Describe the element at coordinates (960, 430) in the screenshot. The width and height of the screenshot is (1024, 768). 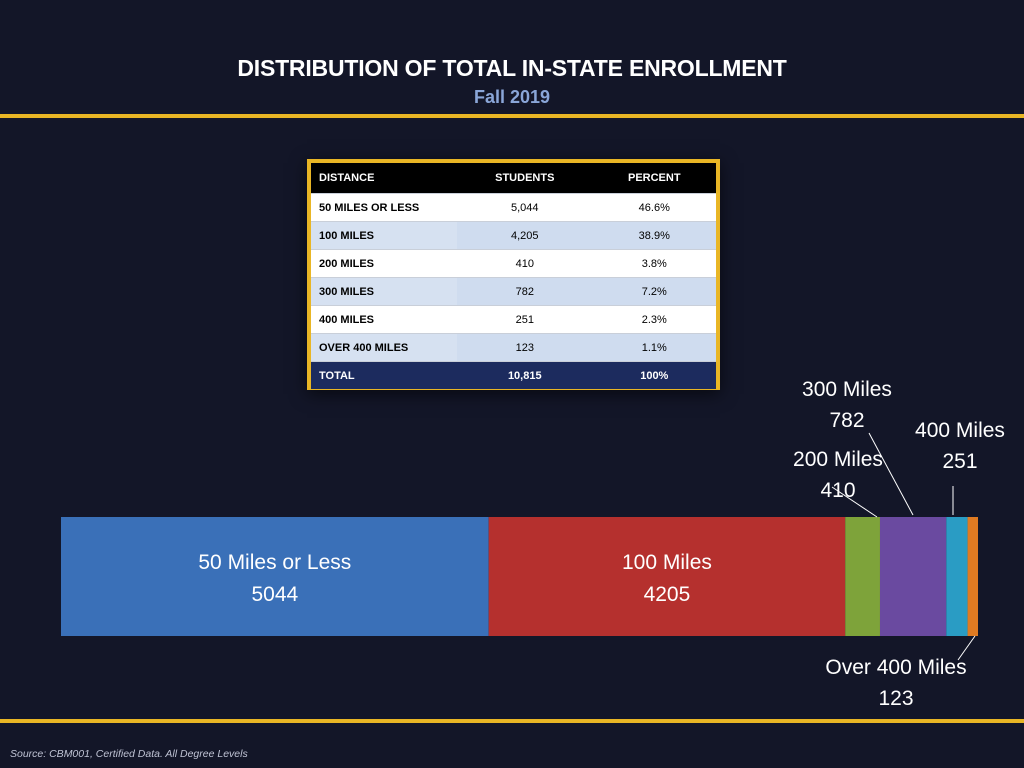
I see `callout-label-400-miles: 400 Miles` at that location.